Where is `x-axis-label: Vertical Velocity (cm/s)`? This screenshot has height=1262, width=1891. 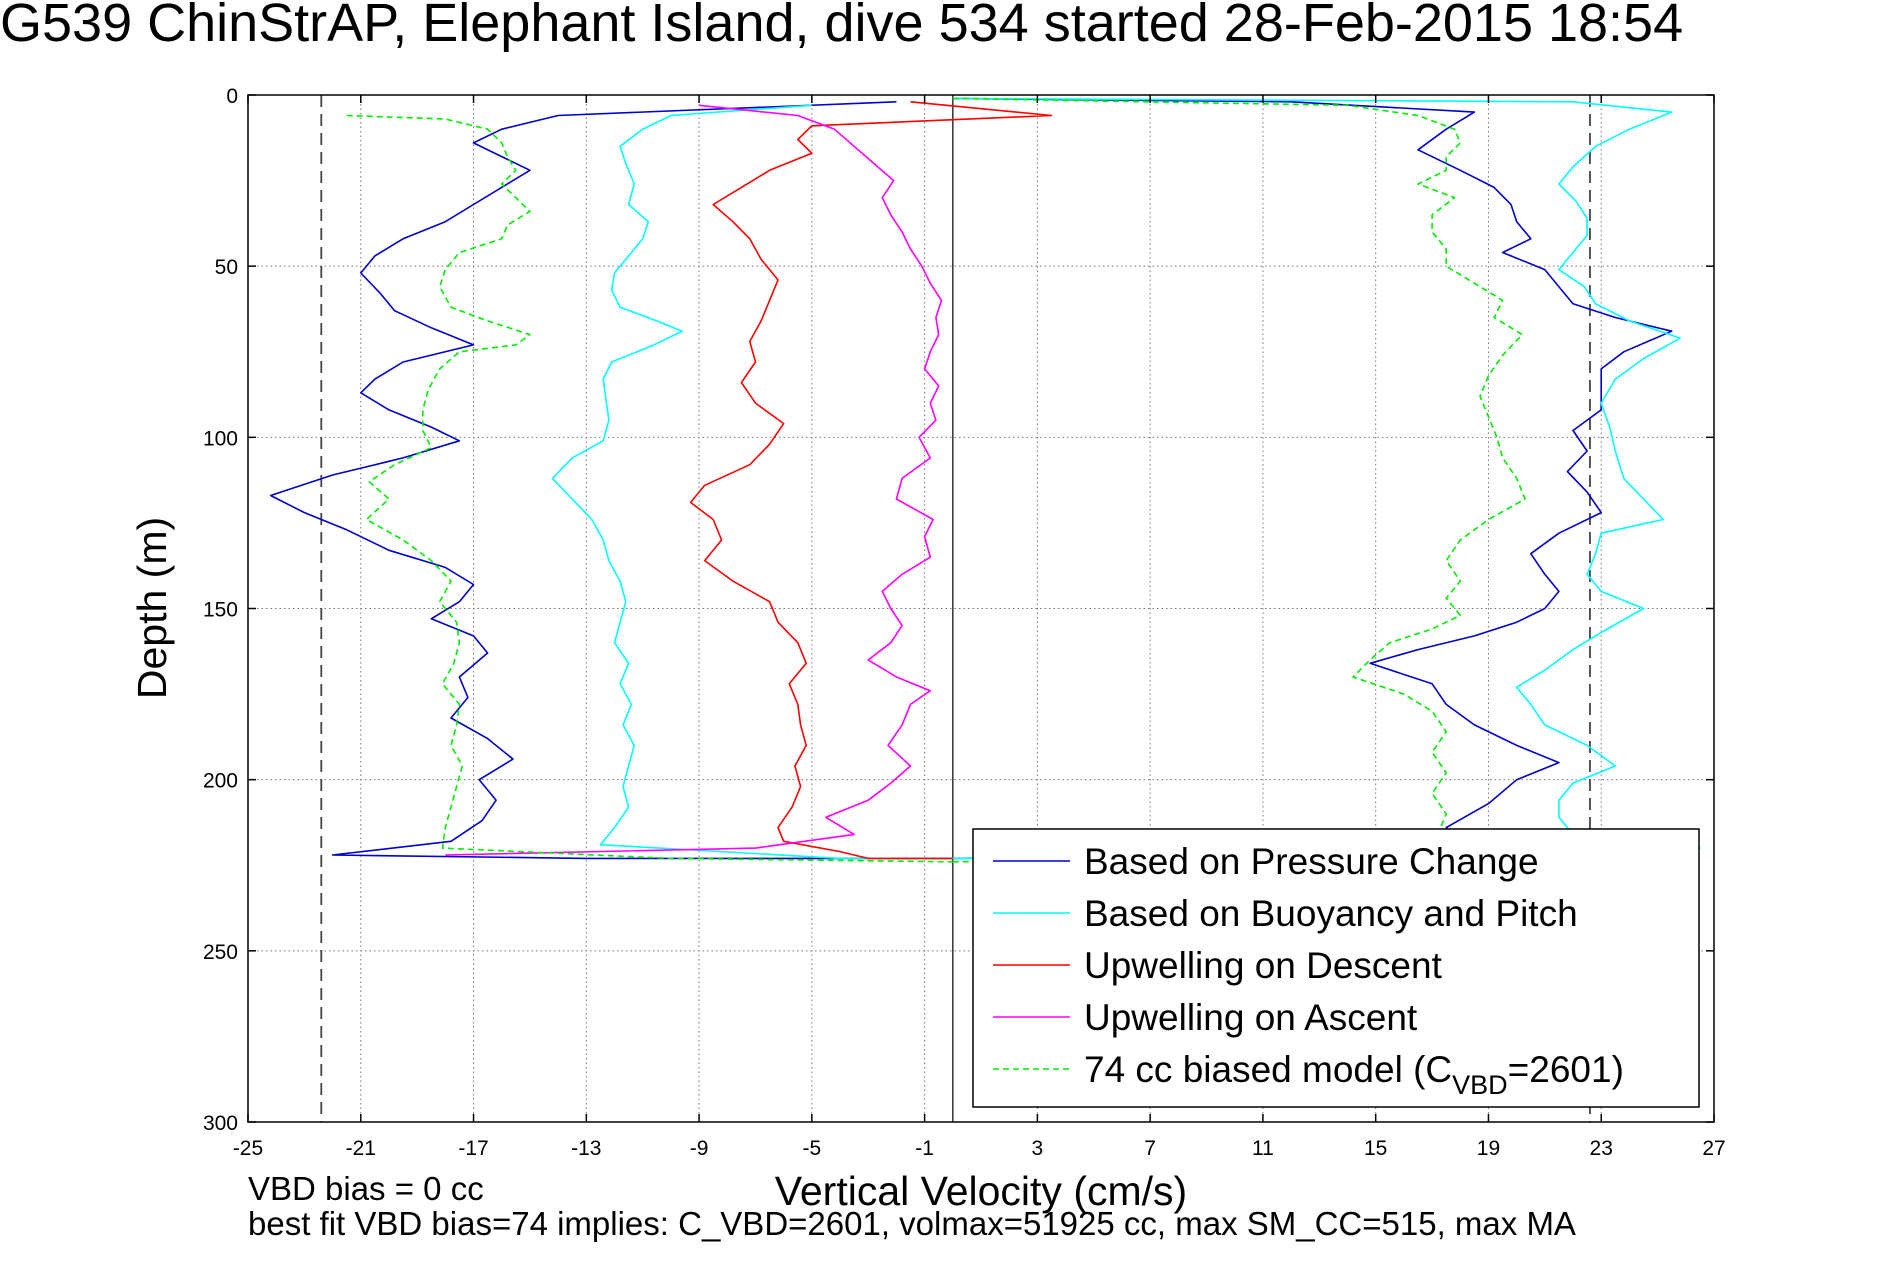 x-axis-label: Vertical Velocity (cm/s) is located at coordinates (981, 1191).